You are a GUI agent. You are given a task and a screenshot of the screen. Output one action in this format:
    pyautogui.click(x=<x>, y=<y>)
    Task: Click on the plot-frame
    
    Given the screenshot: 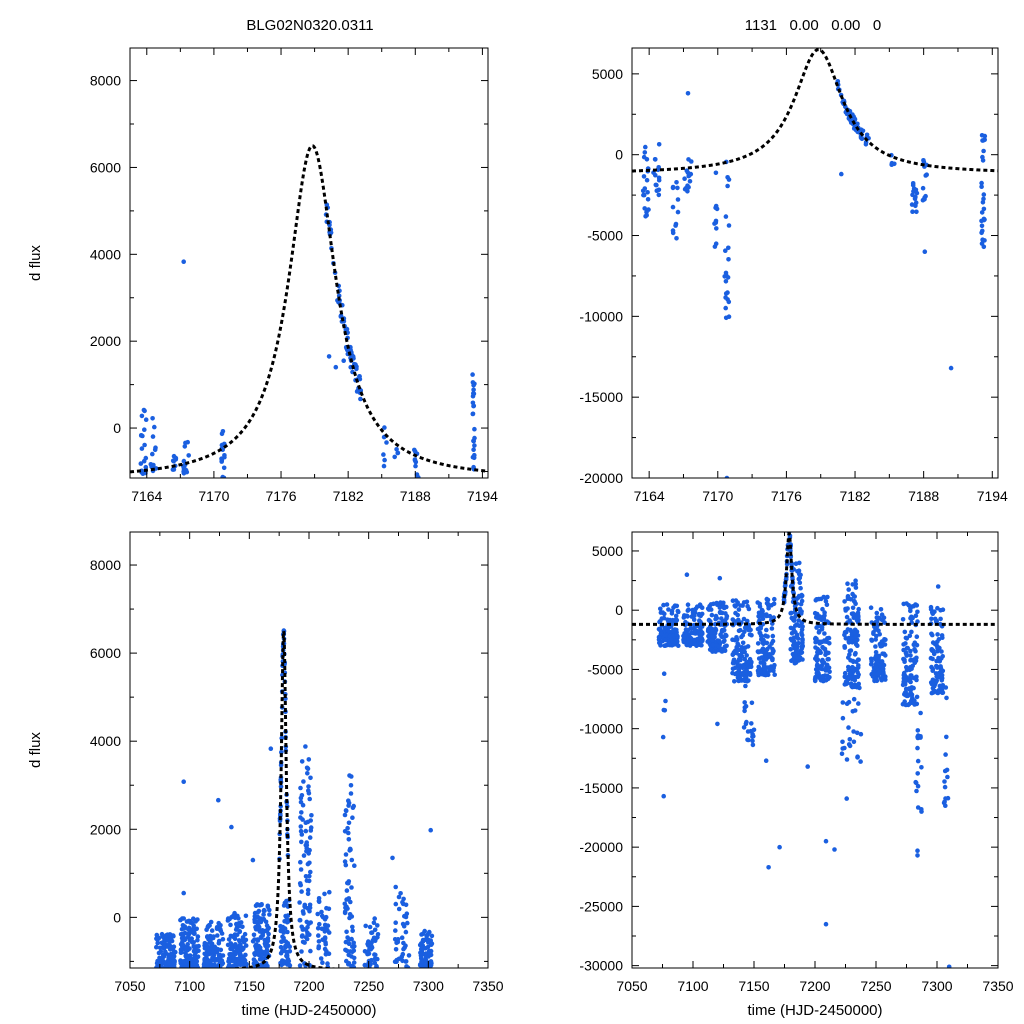 What is the action you would take?
    pyautogui.click(x=309, y=263)
    